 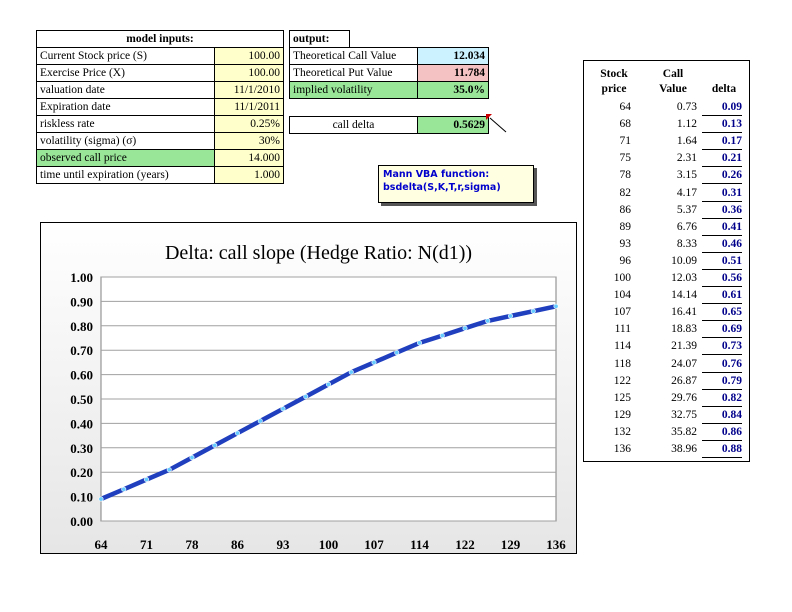 I want to click on table-row: 114 21.39 0.73, so click(x=666, y=347).